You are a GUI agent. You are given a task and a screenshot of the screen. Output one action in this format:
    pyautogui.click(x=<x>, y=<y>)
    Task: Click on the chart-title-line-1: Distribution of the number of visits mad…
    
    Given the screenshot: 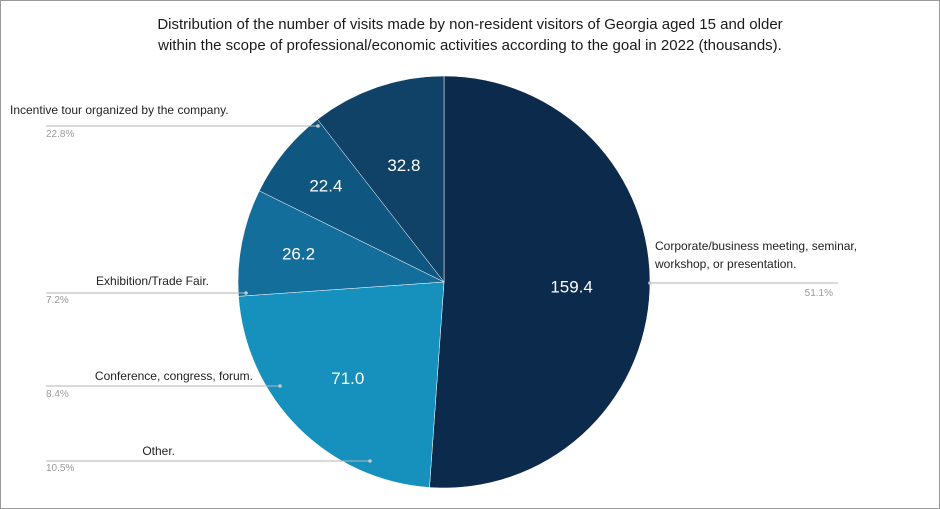 What is the action you would take?
    pyautogui.click(x=470, y=24)
    